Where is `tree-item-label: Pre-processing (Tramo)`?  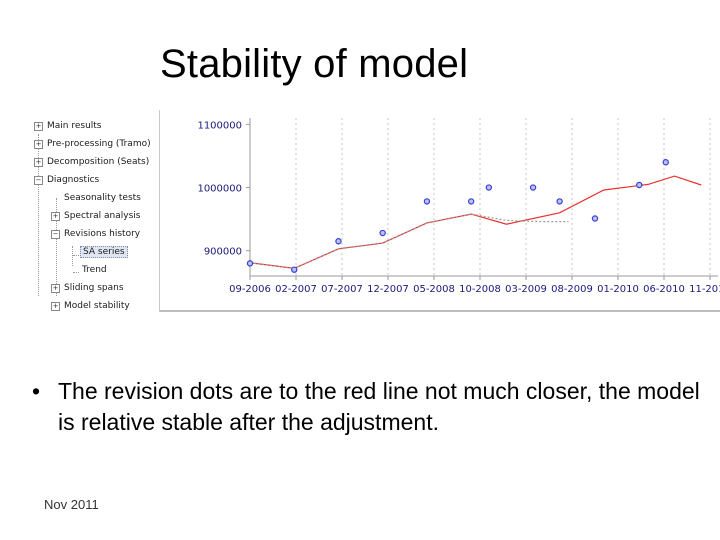 tree-item-label: Pre-processing (Tramo) is located at coordinates (99, 144).